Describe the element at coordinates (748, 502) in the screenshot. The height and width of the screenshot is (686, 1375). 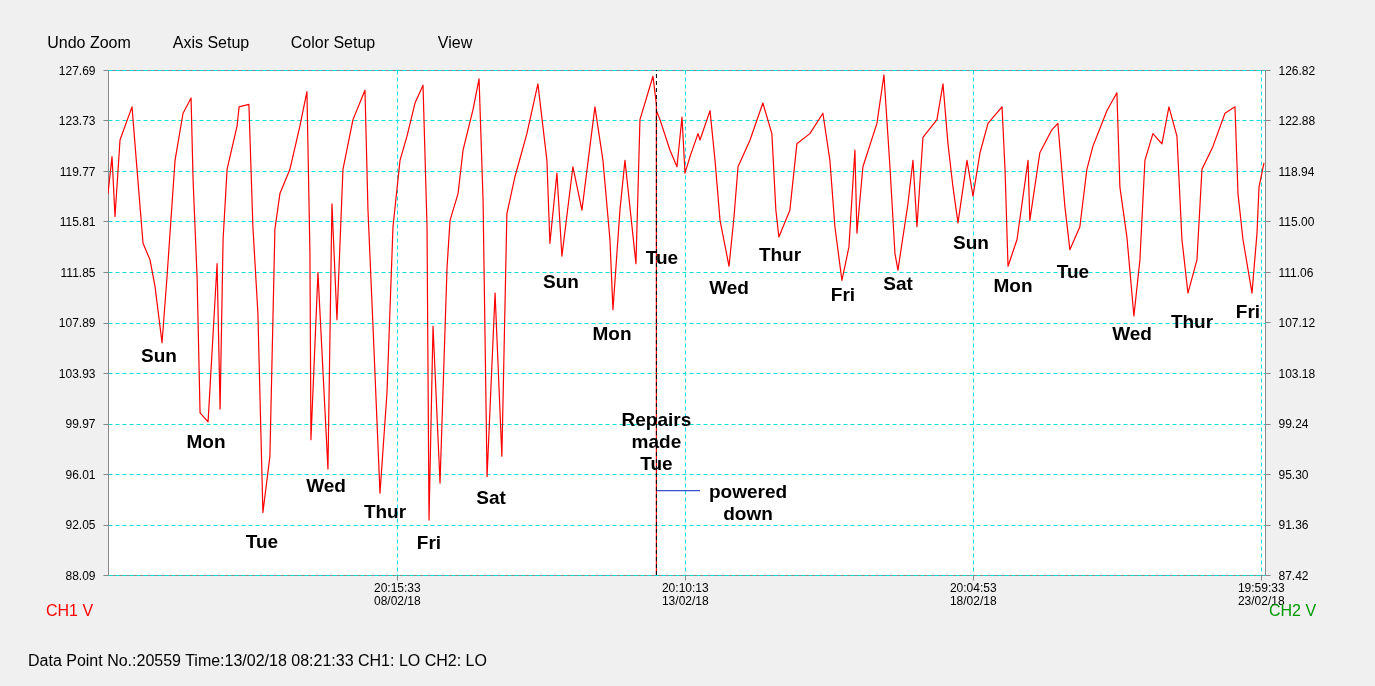
I see `annotation: powered down` at that location.